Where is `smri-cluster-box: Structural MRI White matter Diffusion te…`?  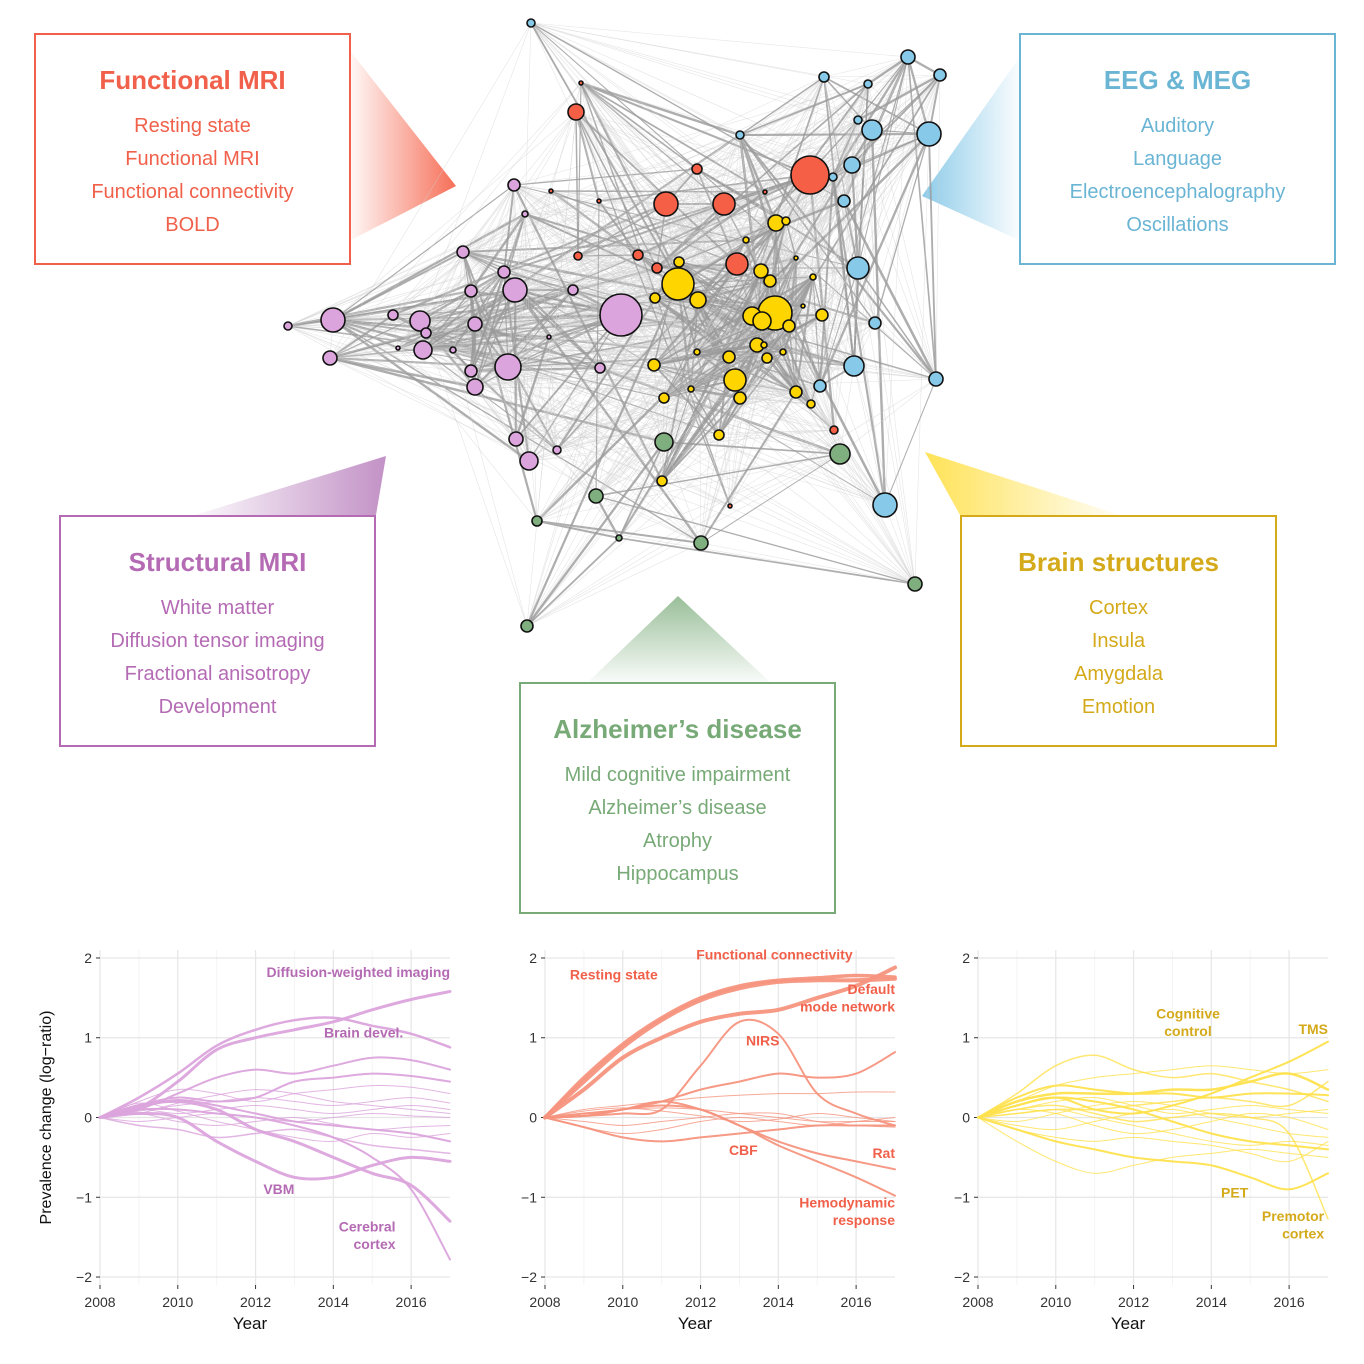
smri-cluster-box: Structural MRI White matter Diffusion te… is located at coordinates (217, 631).